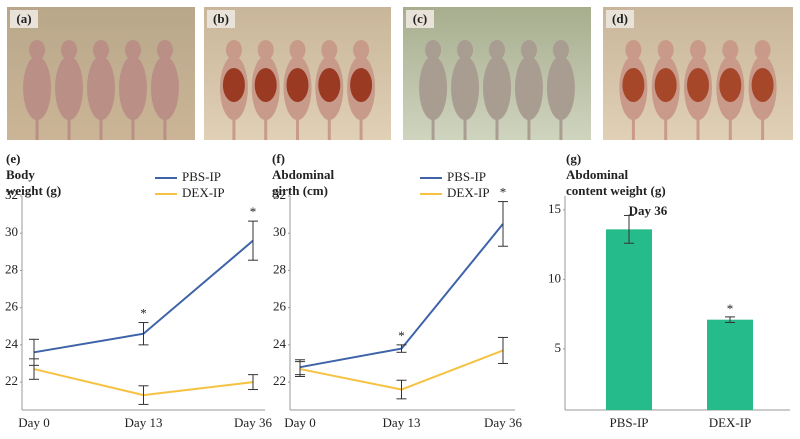 The height and width of the screenshot is (439, 800). Describe the element at coordinates (33, 190) in the screenshot. I see `y-axis-title: weight (g)` at that location.